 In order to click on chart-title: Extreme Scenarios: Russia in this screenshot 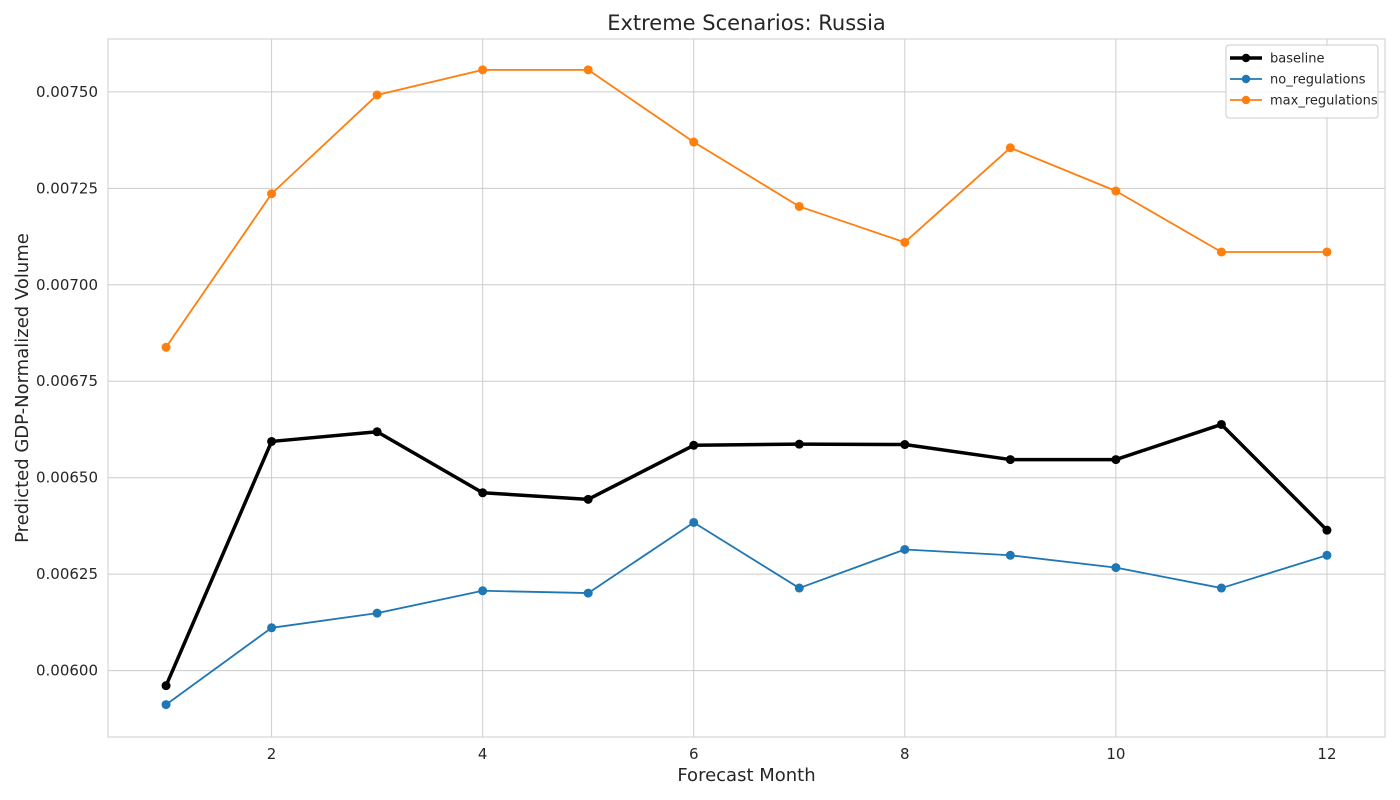, I will do `click(746, 23)`.